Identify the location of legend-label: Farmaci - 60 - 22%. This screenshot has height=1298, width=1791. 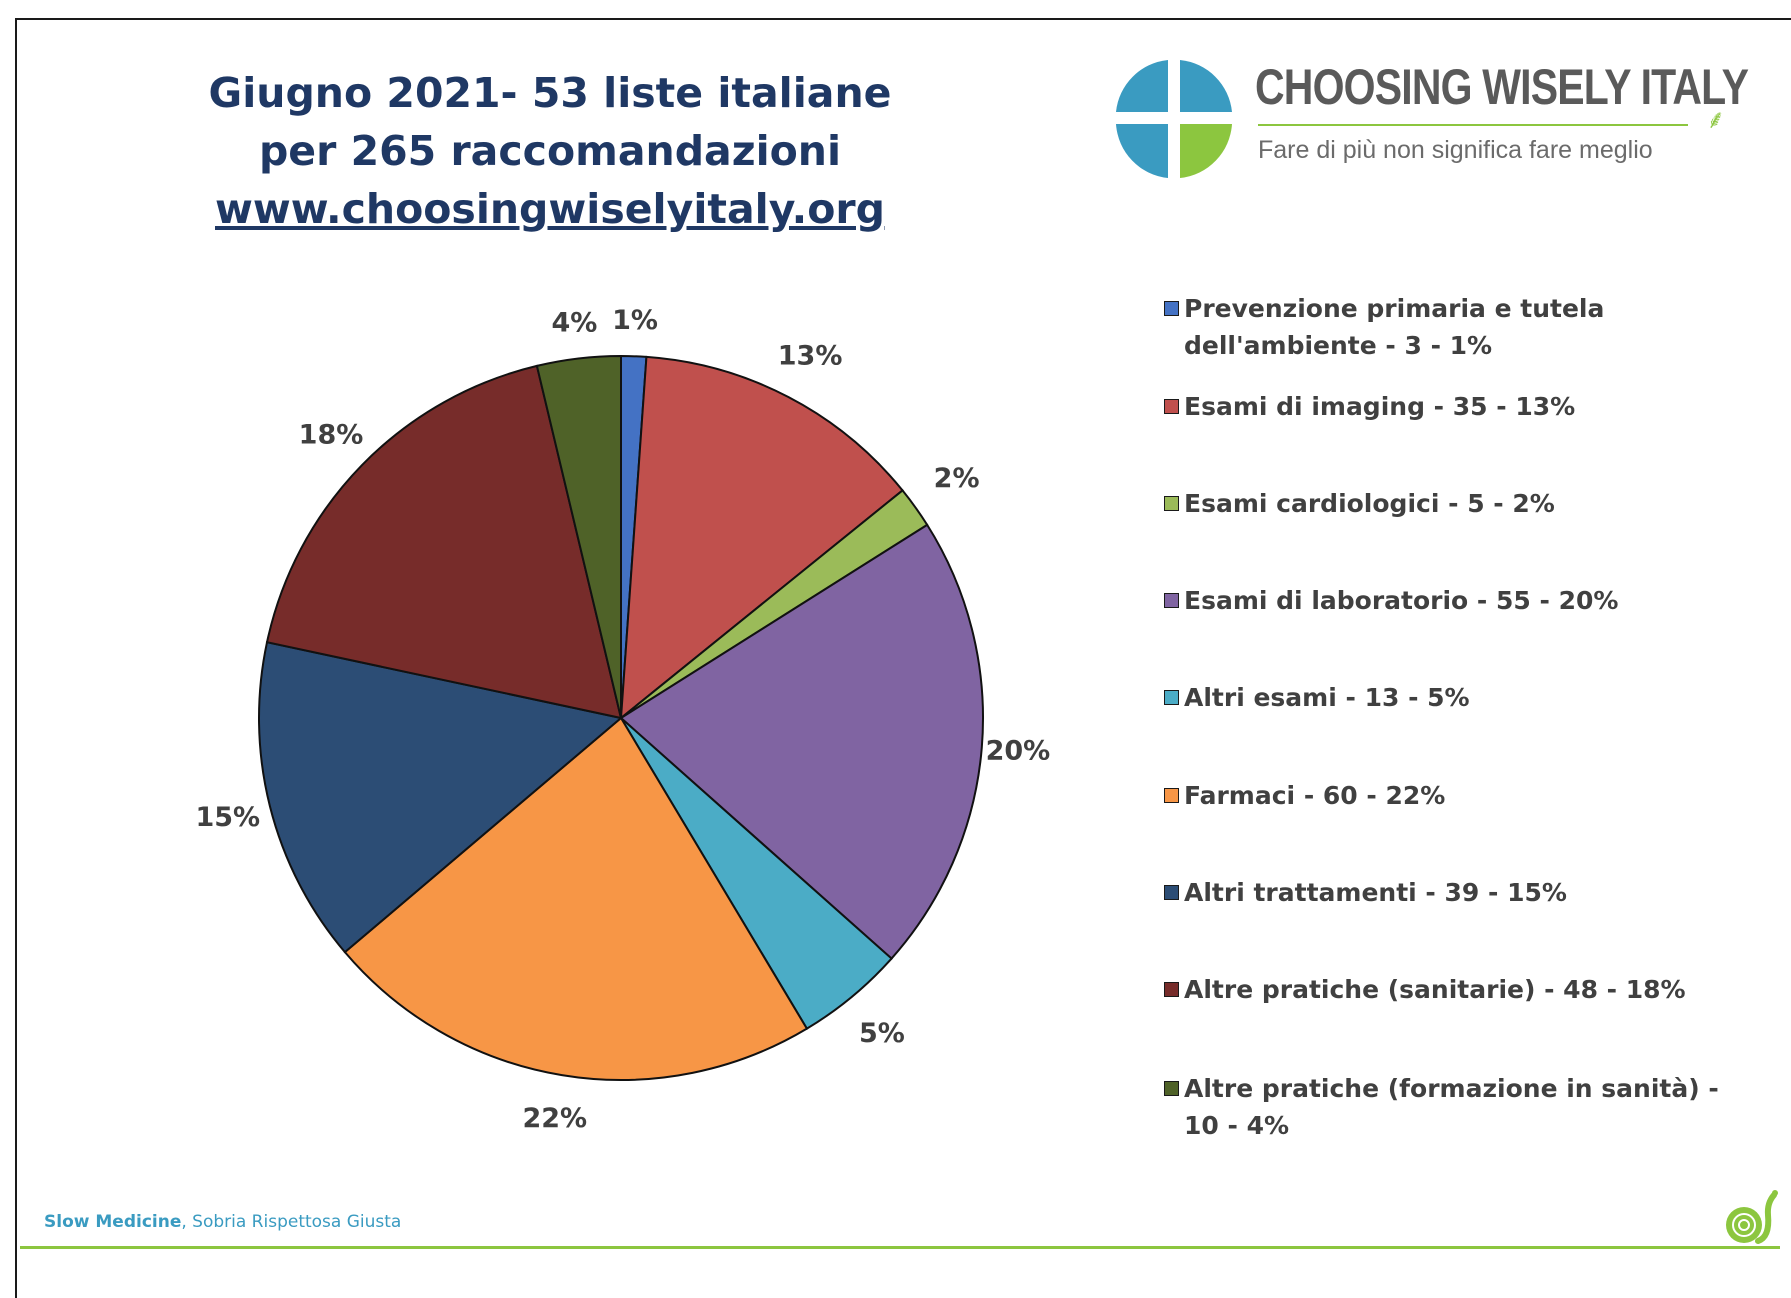
(1315, 795).